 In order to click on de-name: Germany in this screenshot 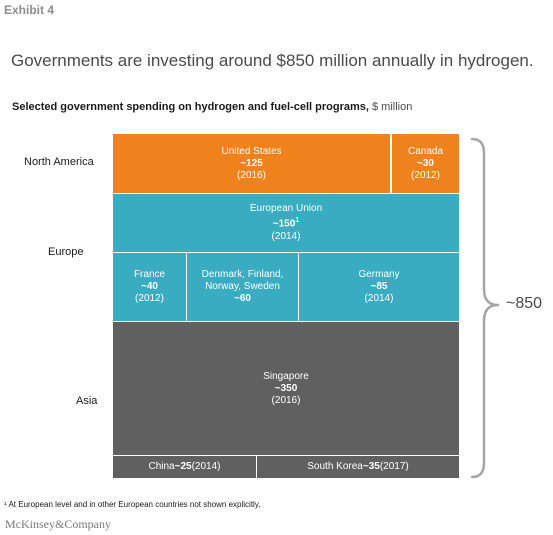, I will do `click(379, 274)`.